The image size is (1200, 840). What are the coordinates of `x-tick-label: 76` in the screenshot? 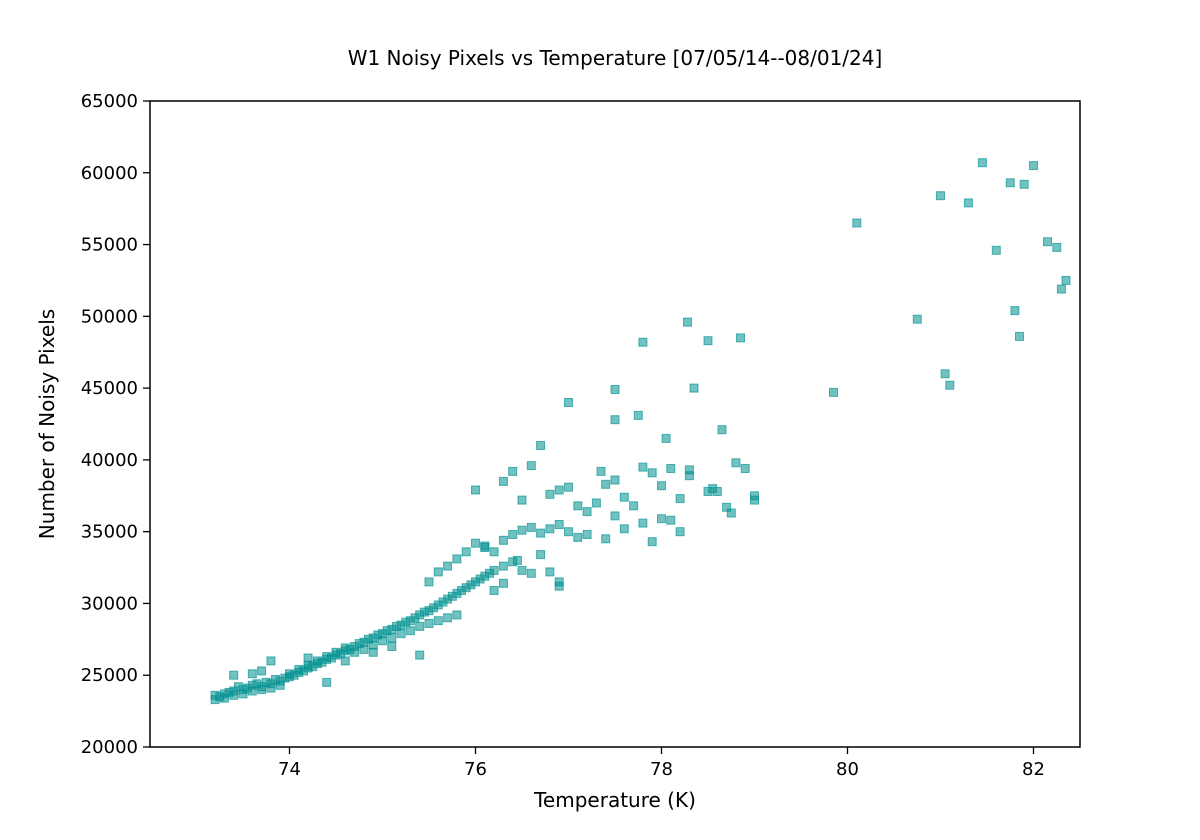 It's located at (475, 769).